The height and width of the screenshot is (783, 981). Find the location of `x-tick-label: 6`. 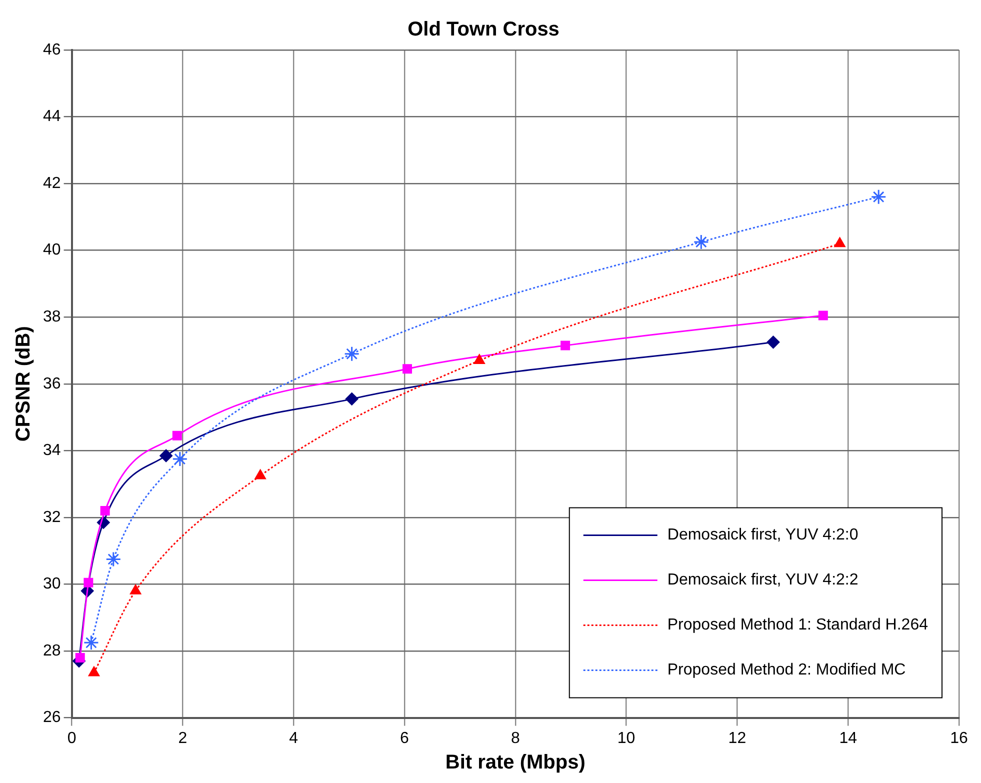

x-tick-label: 6 is located at coordinates (405, 738).